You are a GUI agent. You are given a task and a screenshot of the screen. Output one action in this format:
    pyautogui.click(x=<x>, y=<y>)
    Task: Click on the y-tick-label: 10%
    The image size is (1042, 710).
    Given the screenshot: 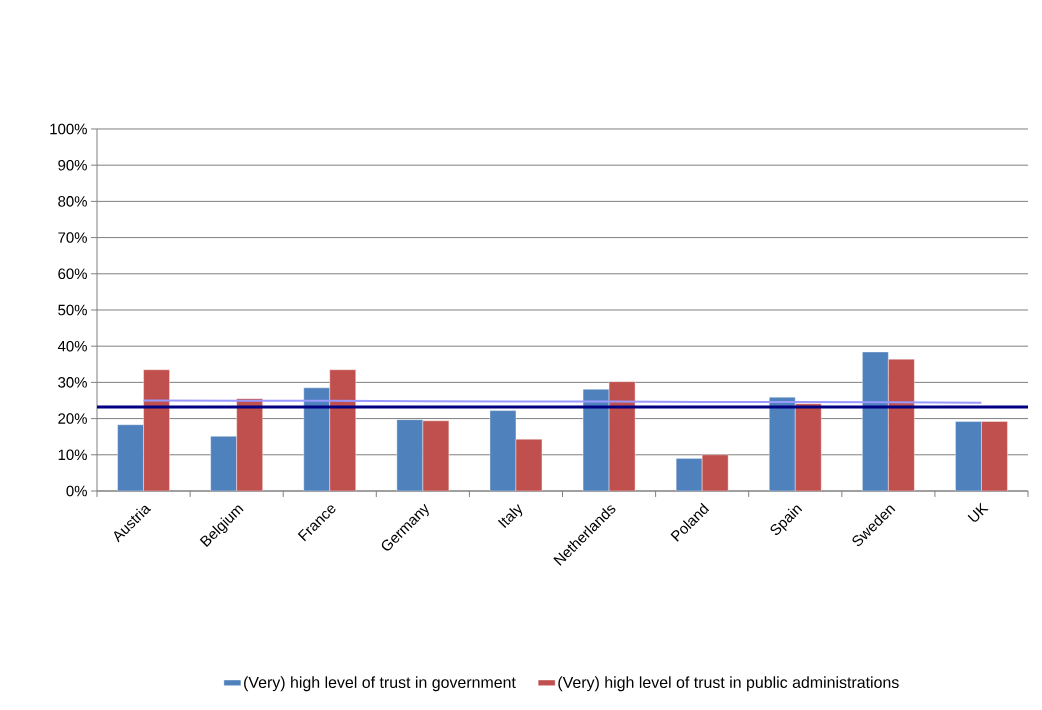 What is the action you would take?
    pyautogui.click(x=72, y=455)
    